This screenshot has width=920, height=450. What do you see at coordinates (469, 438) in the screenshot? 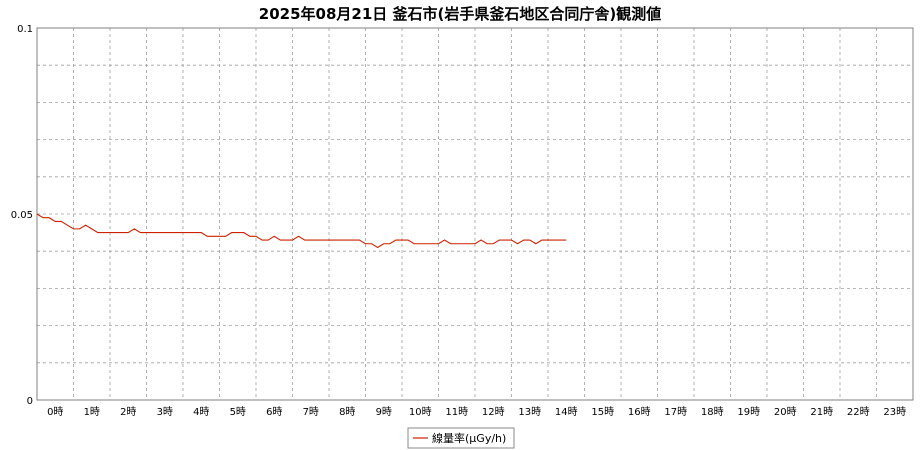
I see `legend-label: 線量率(μGy/h)` at bounding box center [469, 438].